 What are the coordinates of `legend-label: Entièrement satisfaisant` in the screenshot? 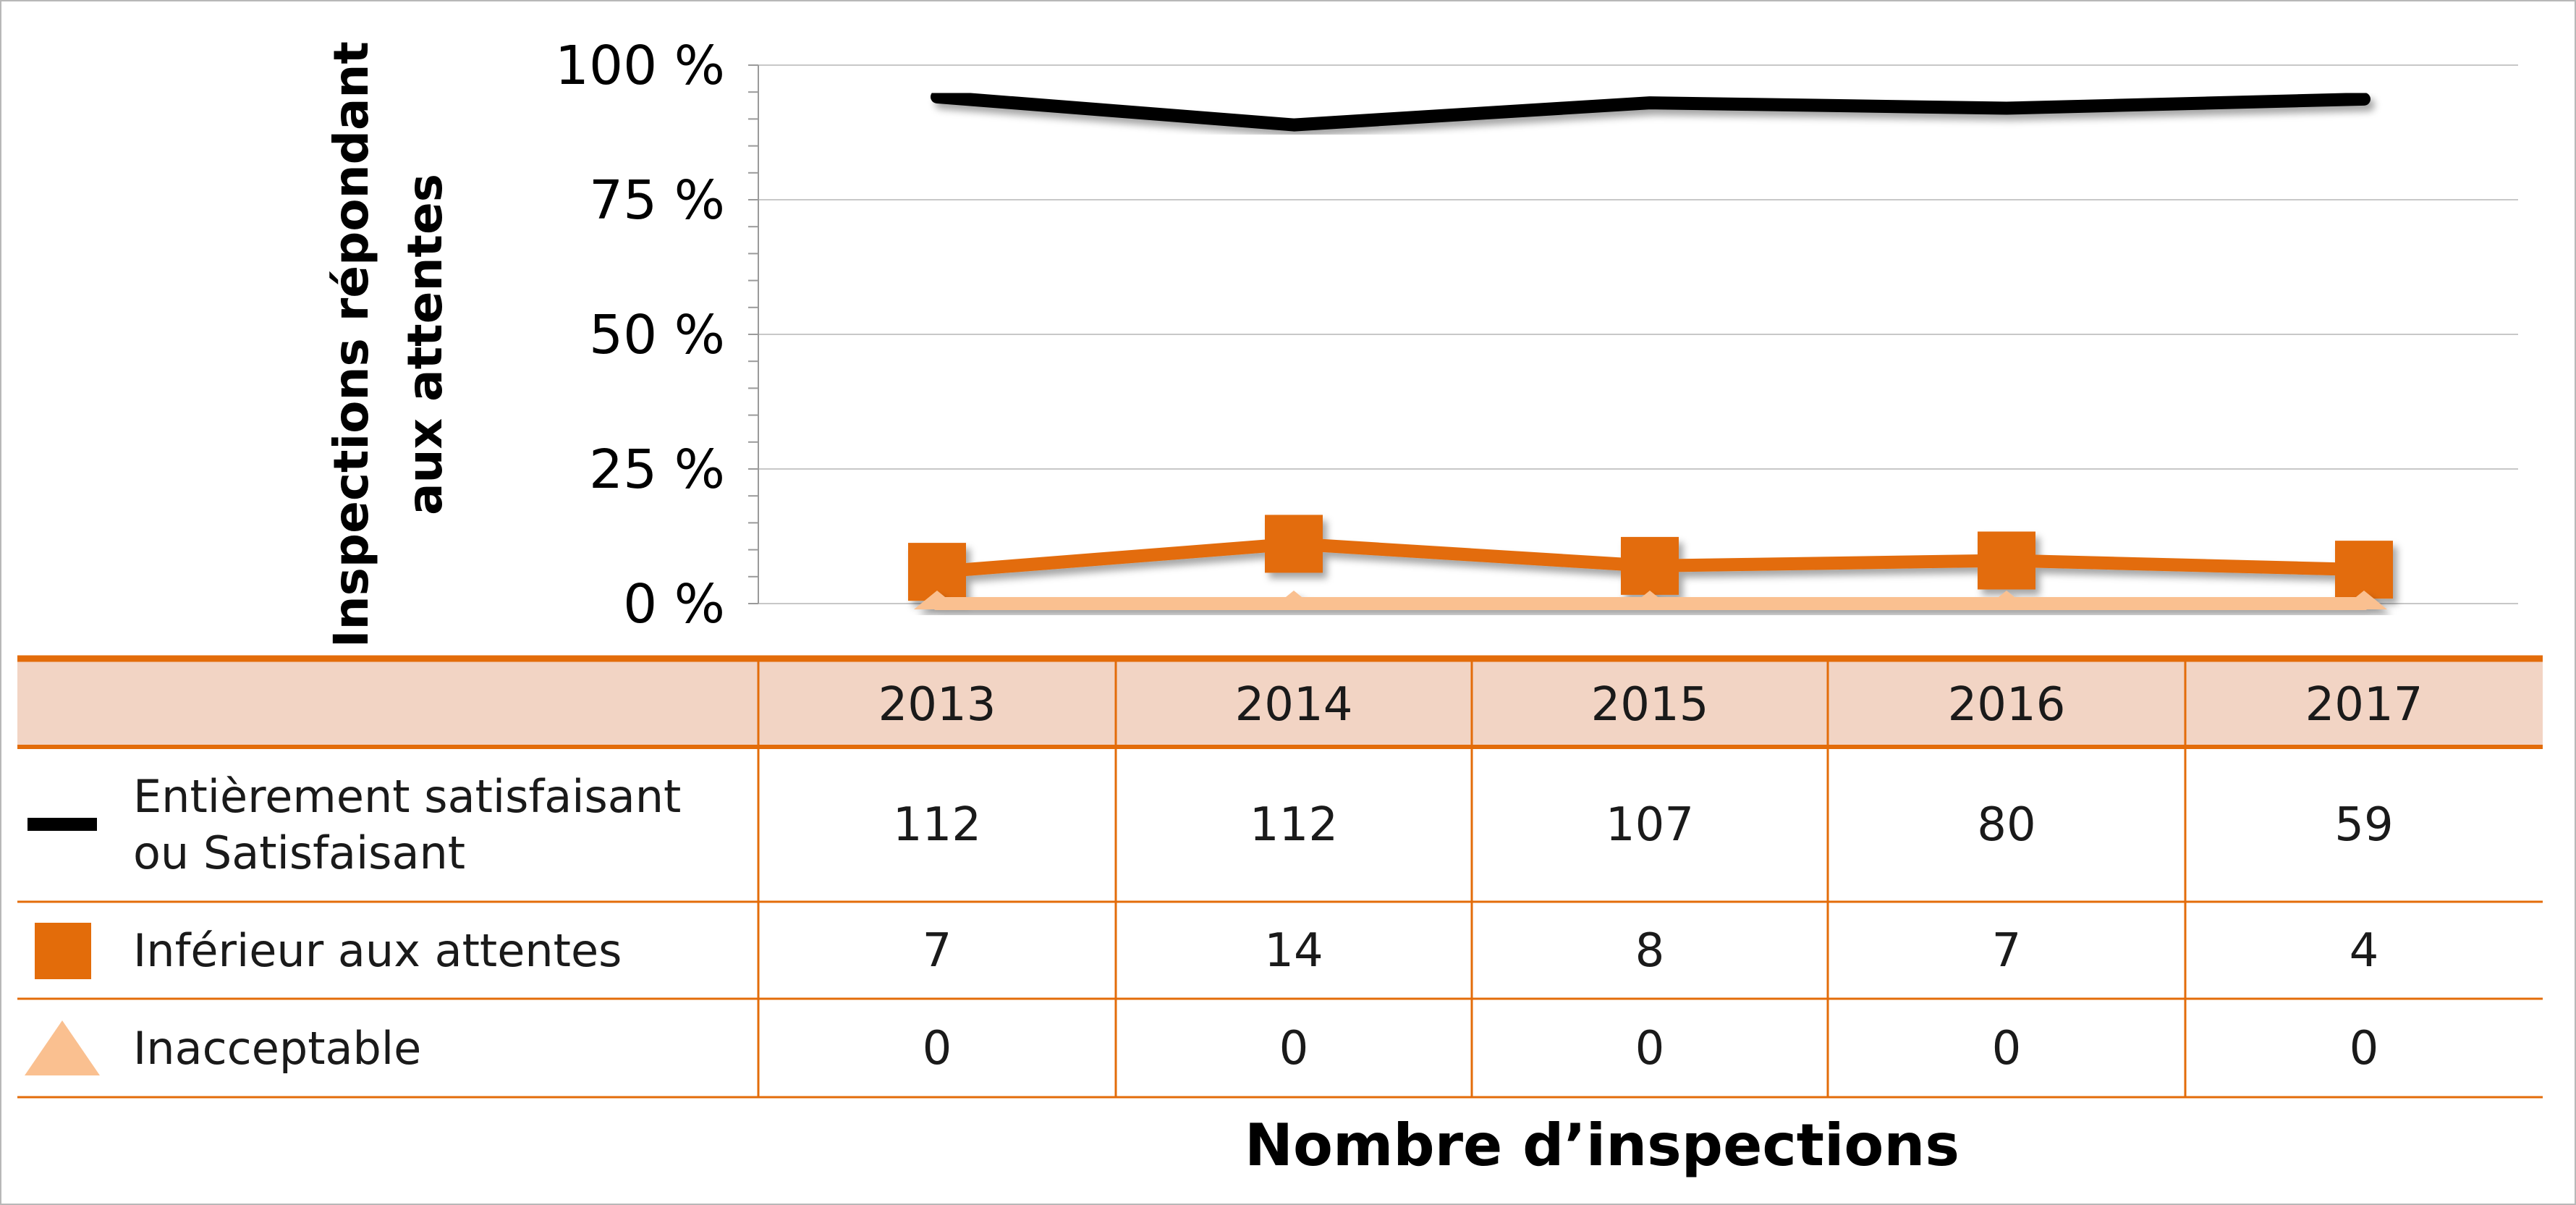 It's located at (407, 796).